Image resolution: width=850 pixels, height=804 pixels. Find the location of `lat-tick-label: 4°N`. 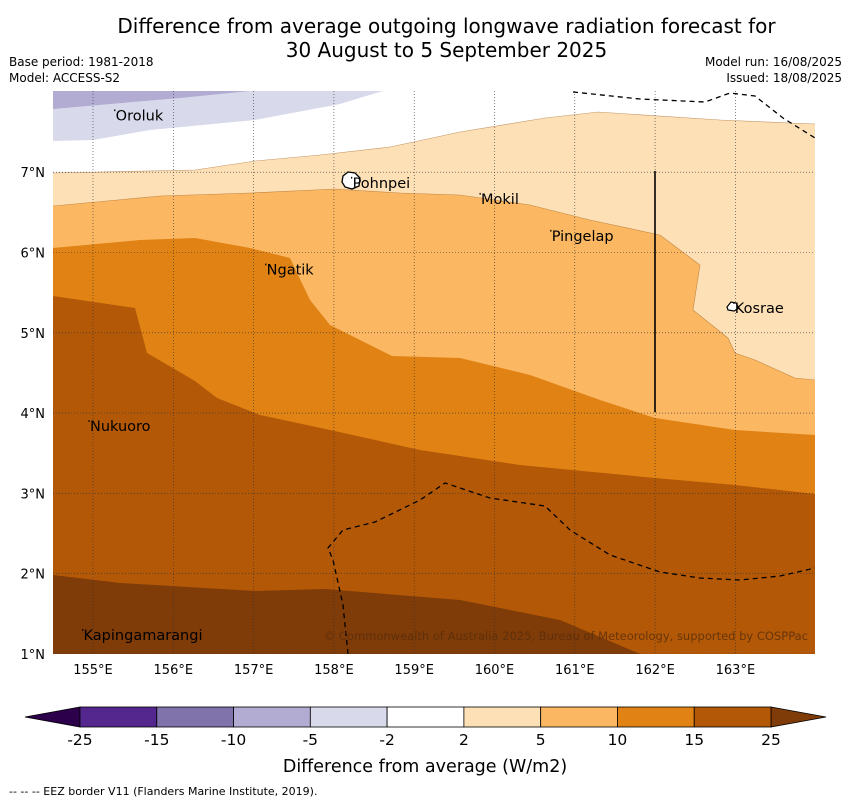

lat-tick-label: 4°N is located at coordinates (33, 414).